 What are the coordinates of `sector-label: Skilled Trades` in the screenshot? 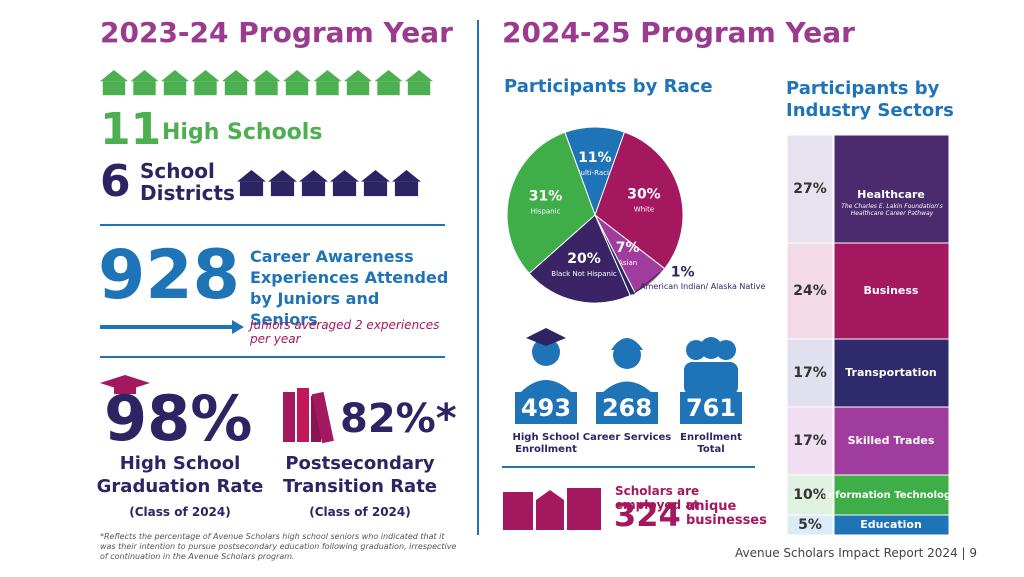 It's located at (891, 440).